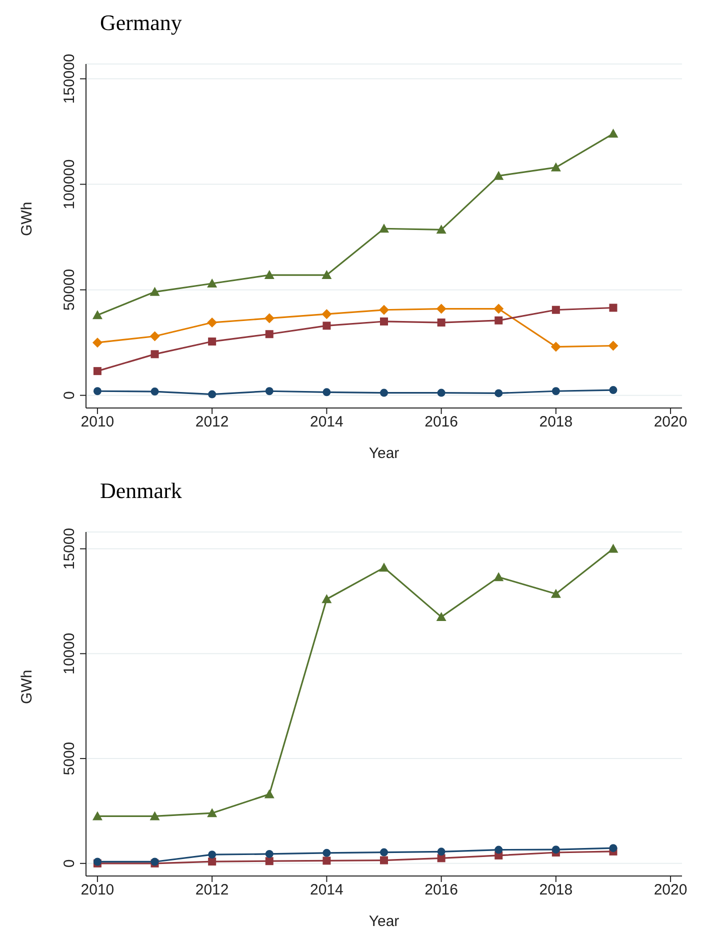 This screenshot has height=951, width=705. I want to click on y-tick-label: 50000, so click(69, 289).